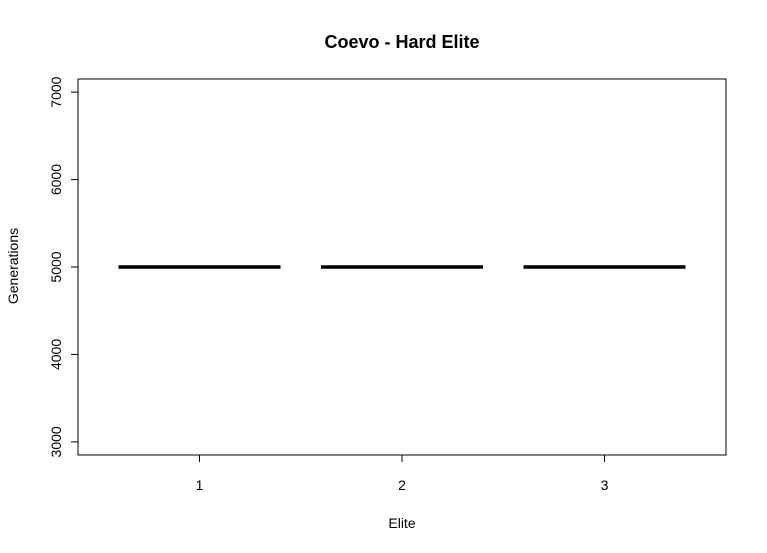 The image size is (767, 553). Describe the element at coordinates (402, 485) in the screenshot. I see `x-tick-label: 2` at that location.